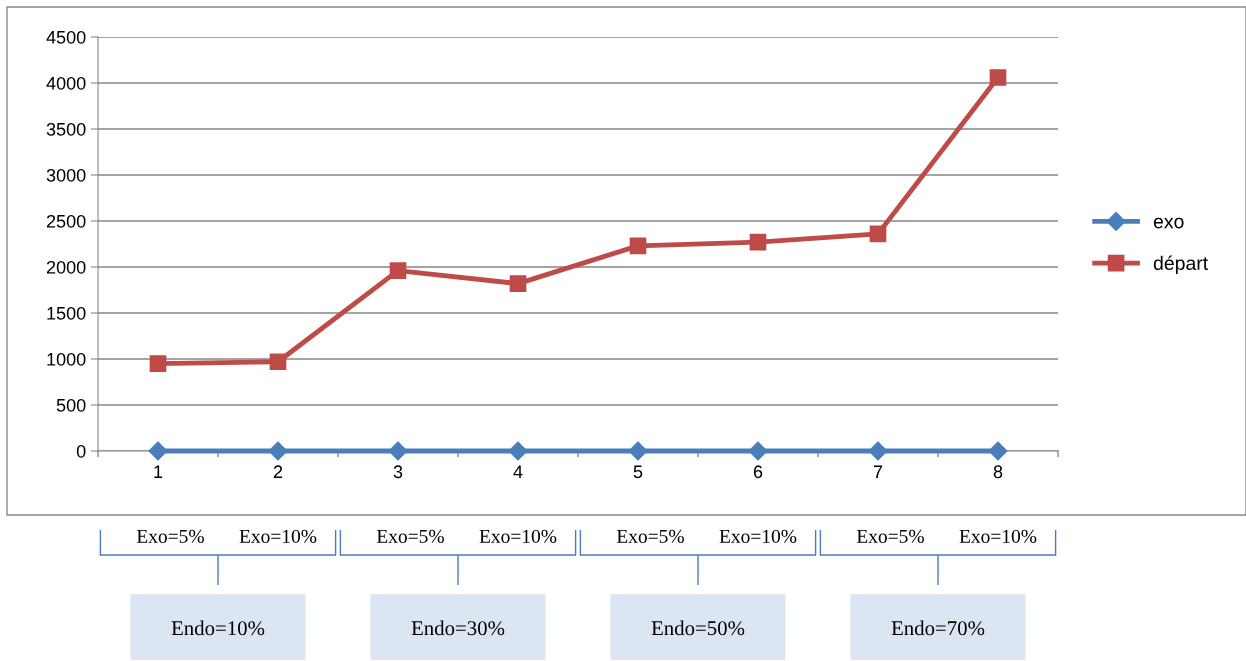  I want to click on text: Endo=50%, so click(698, 628).